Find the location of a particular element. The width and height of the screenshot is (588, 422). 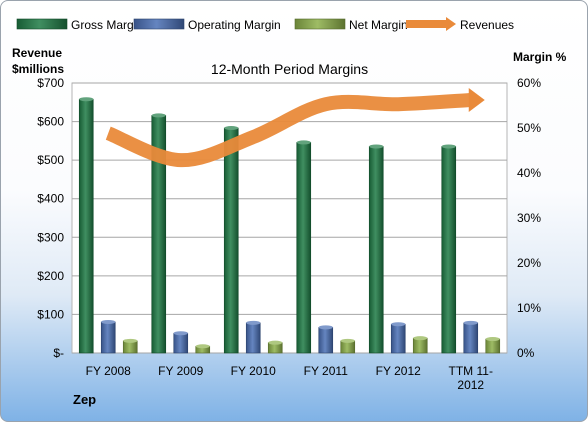

legend-swatch-net-margin is located at coordinates (320, 24).